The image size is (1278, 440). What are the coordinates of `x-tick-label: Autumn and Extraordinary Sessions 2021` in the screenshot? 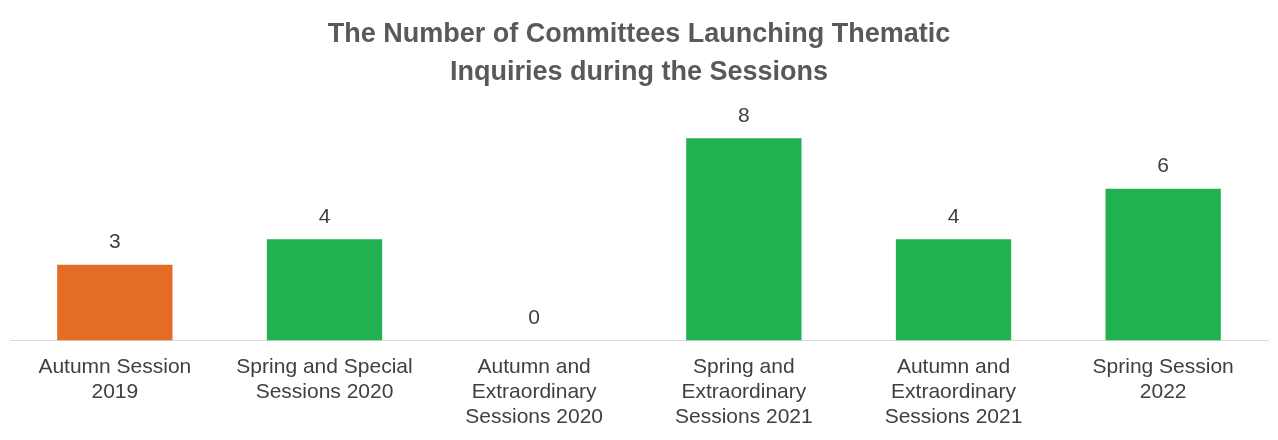 It's located at (953, 390).